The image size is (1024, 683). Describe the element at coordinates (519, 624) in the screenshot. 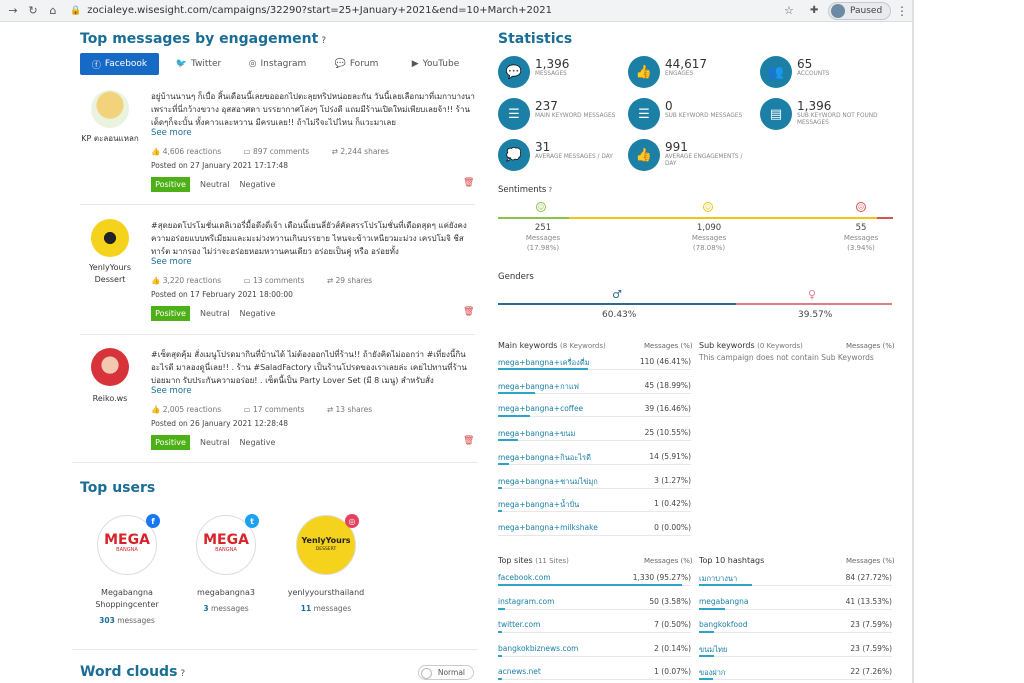

I see `site-row-label: twitter.com` at that location.